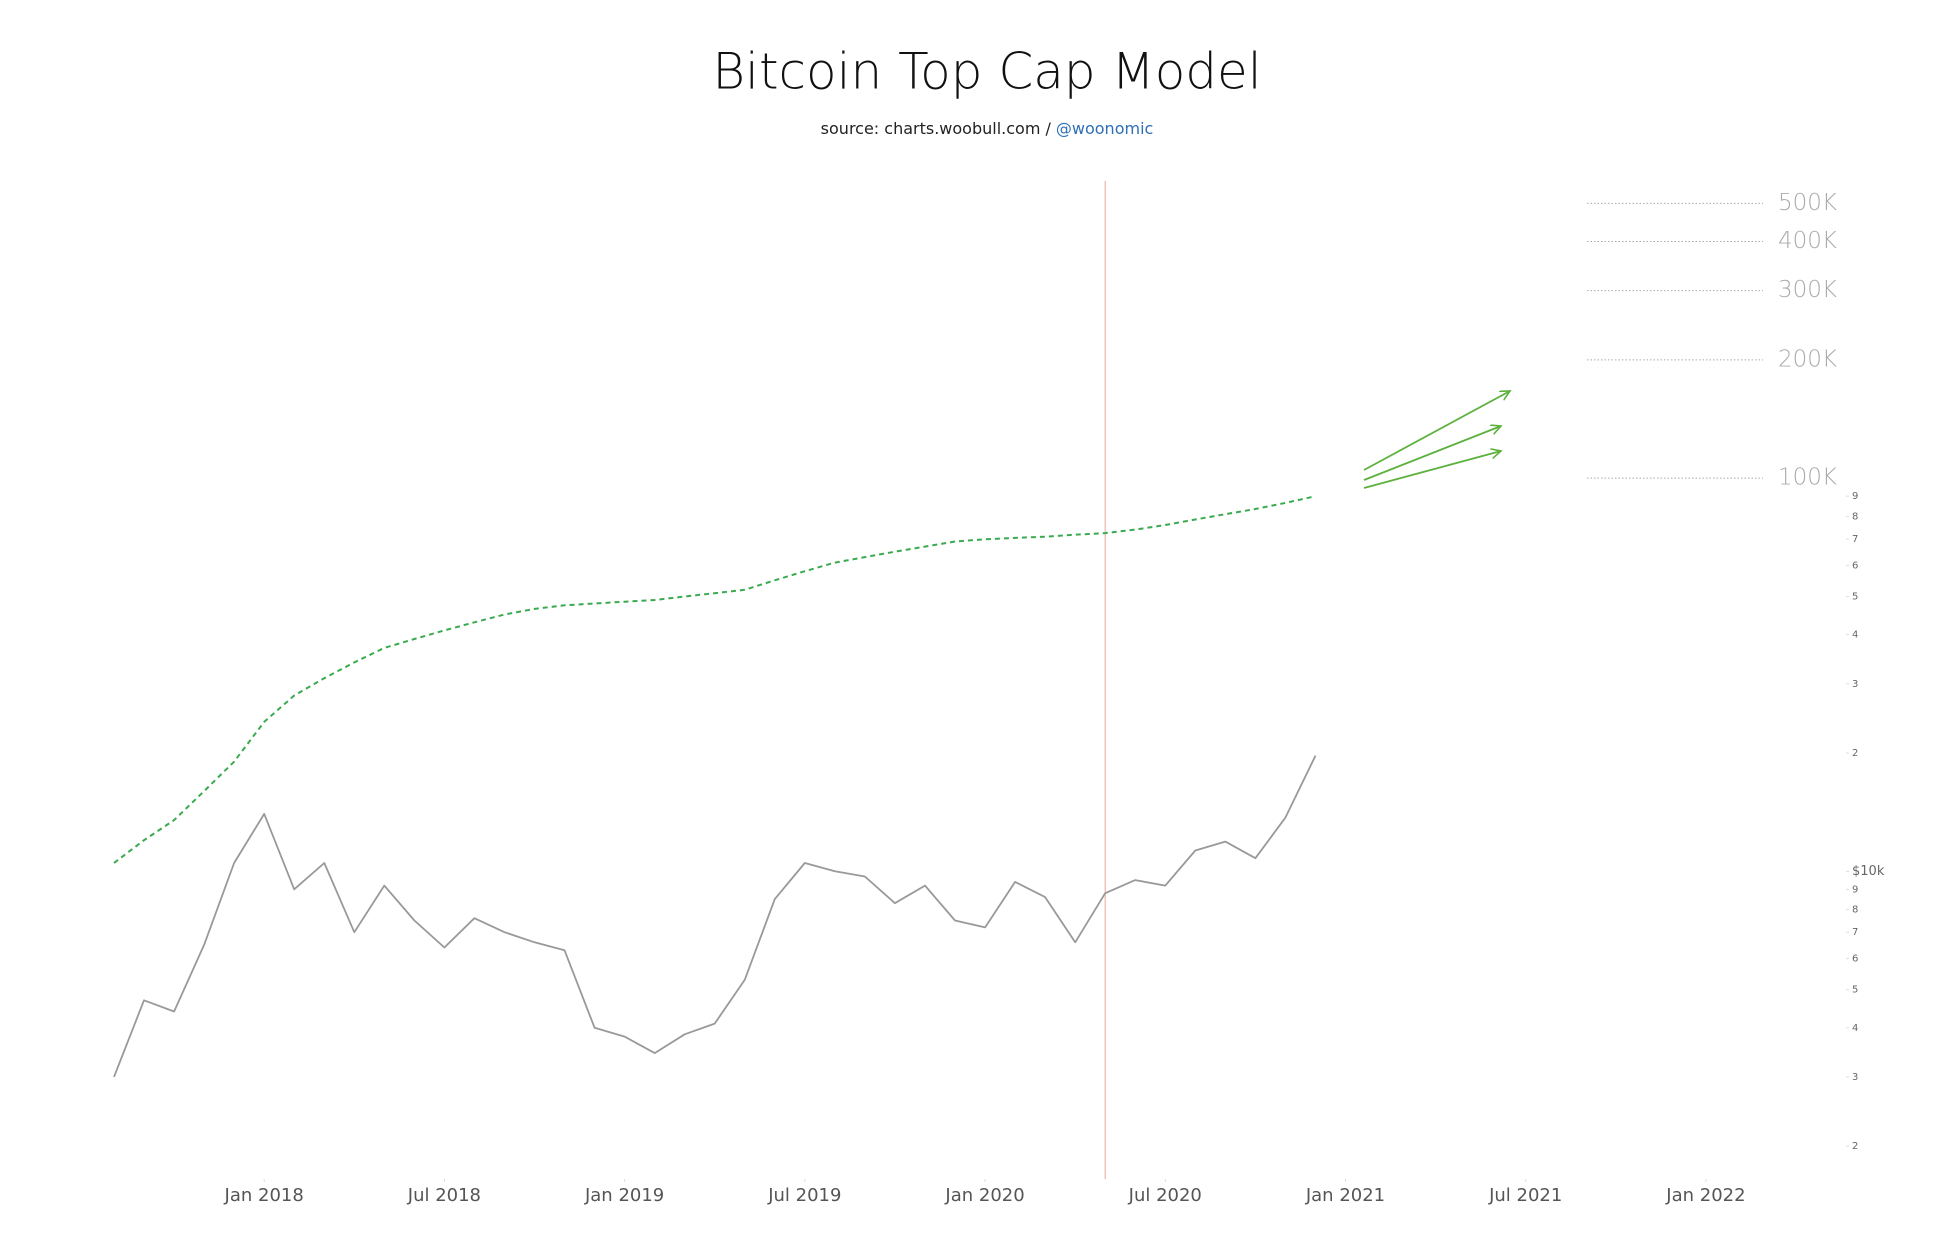 Image resolution: width=1934 pixels, height=1256 pixels. What do you see at coordinates (1868, 871) in the screenshot?
I see `y-tick-label: $10k` at bounding box center [1868, 871].